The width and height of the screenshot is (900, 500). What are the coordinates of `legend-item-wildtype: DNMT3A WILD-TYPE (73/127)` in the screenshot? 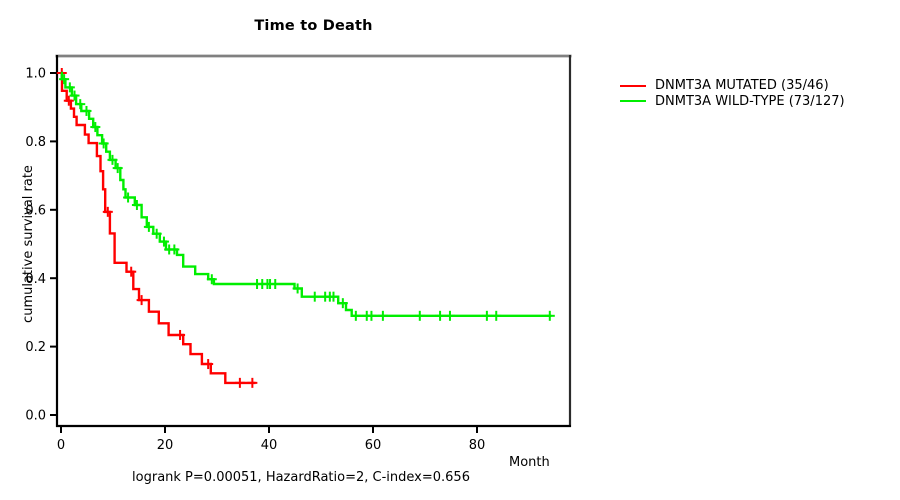 It's located at (732, 102).